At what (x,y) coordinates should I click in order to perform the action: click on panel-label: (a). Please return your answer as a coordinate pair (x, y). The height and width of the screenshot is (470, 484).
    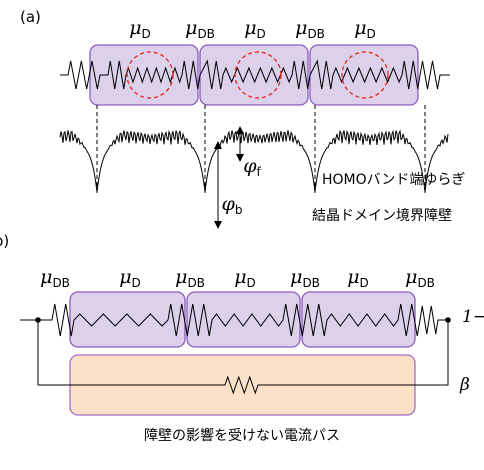
    Looking at the image, I should click on (30, 17).